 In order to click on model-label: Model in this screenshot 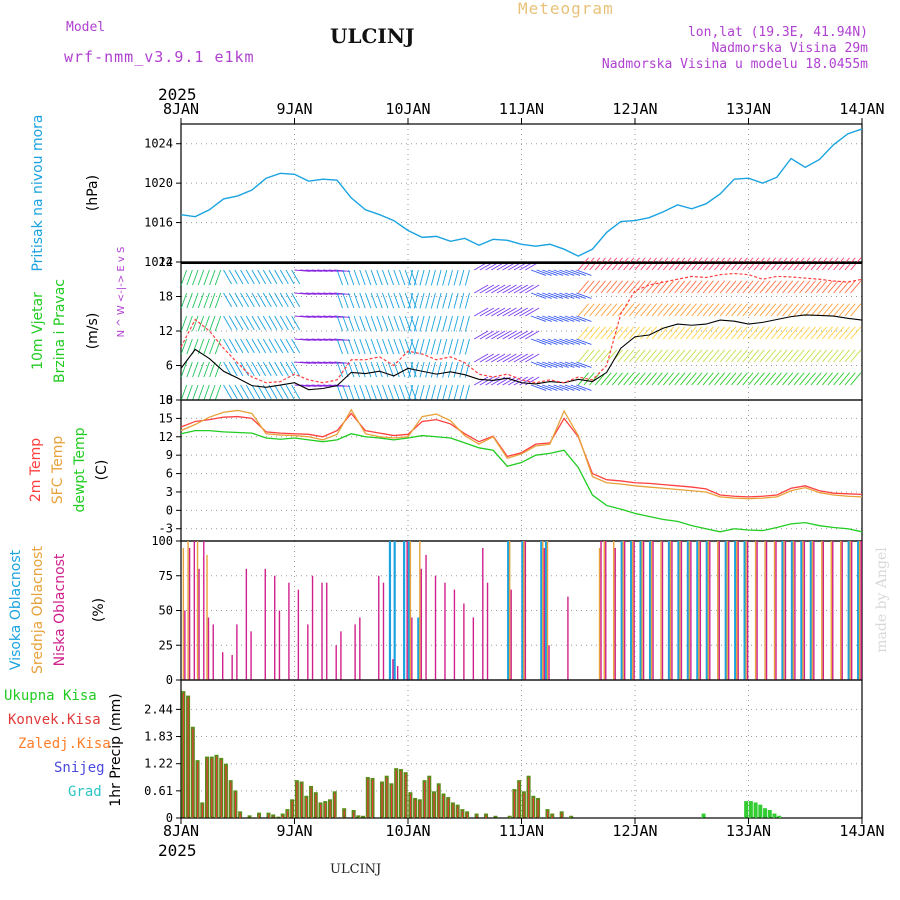, I will do `click(86, 27)`.